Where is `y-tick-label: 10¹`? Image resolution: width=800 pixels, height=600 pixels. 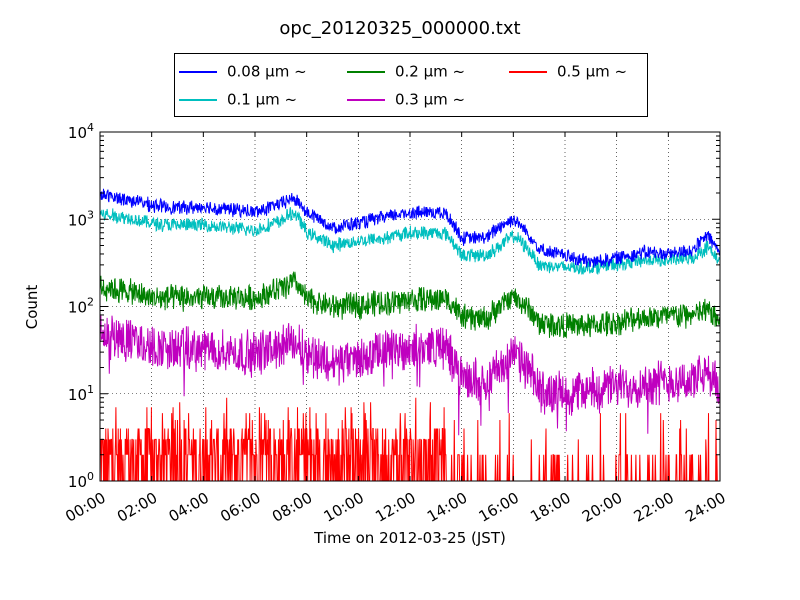 y-tick-label: 10¹ is located at coordinates (81, 393).